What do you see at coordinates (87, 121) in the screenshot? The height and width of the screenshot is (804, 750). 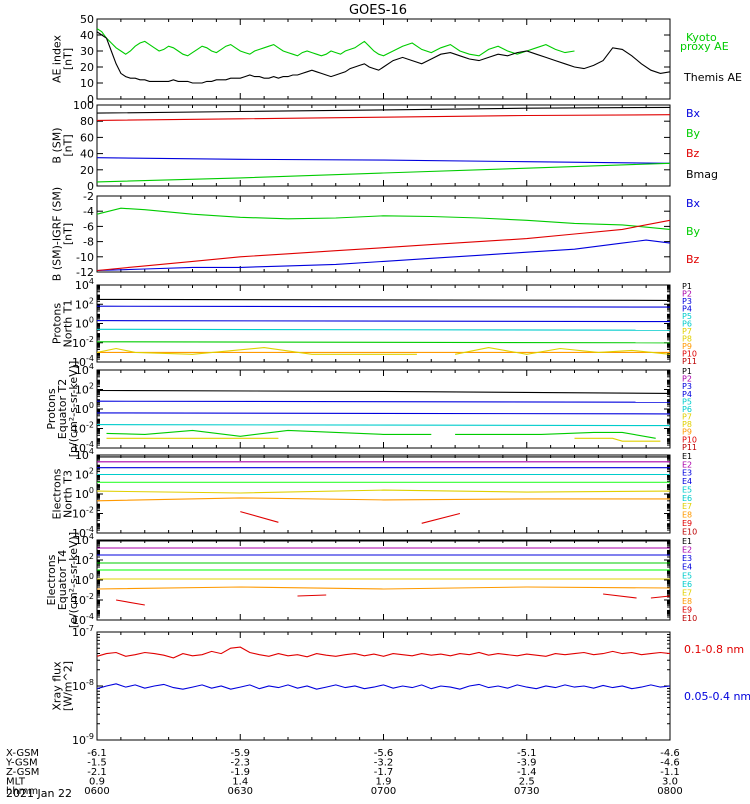 I see `y-tick-label: 80` at bounding box center [87, 121].